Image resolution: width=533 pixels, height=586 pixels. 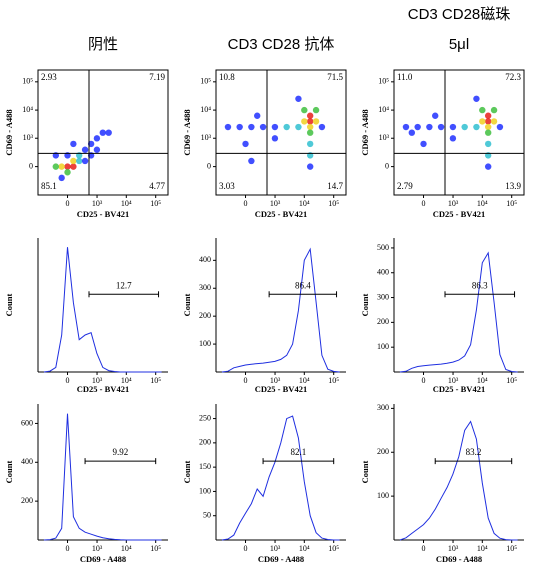 What do you see at coordinates (27, 422) in the screenshot?
I see `y-tick-label: 600` at bounding box center [27, 422].